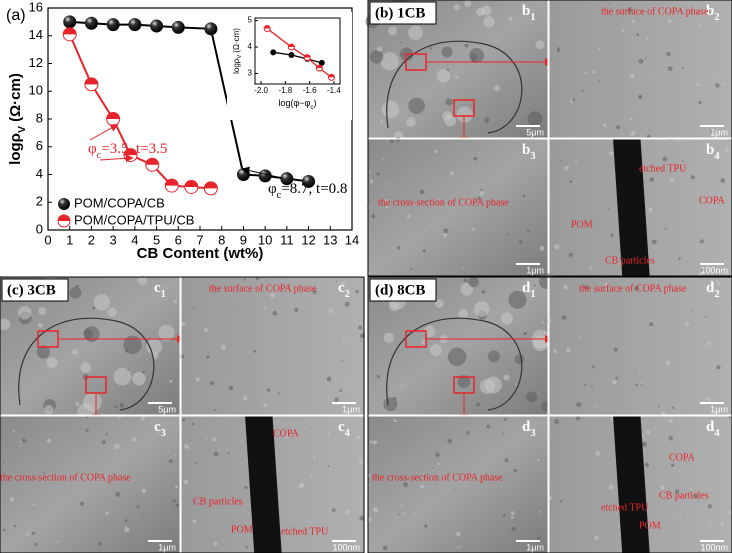 The width and height of the screenshot is (732, 553). I want to click on x-tick-label: 10, so click(265, 239).